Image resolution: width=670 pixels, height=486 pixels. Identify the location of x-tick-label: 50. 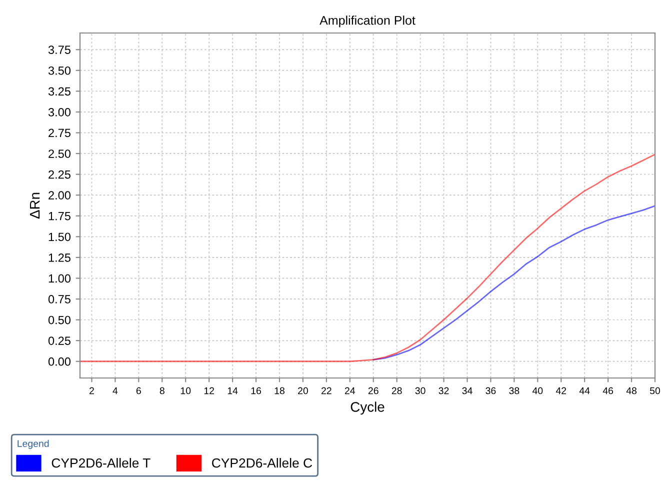
(655, 390).